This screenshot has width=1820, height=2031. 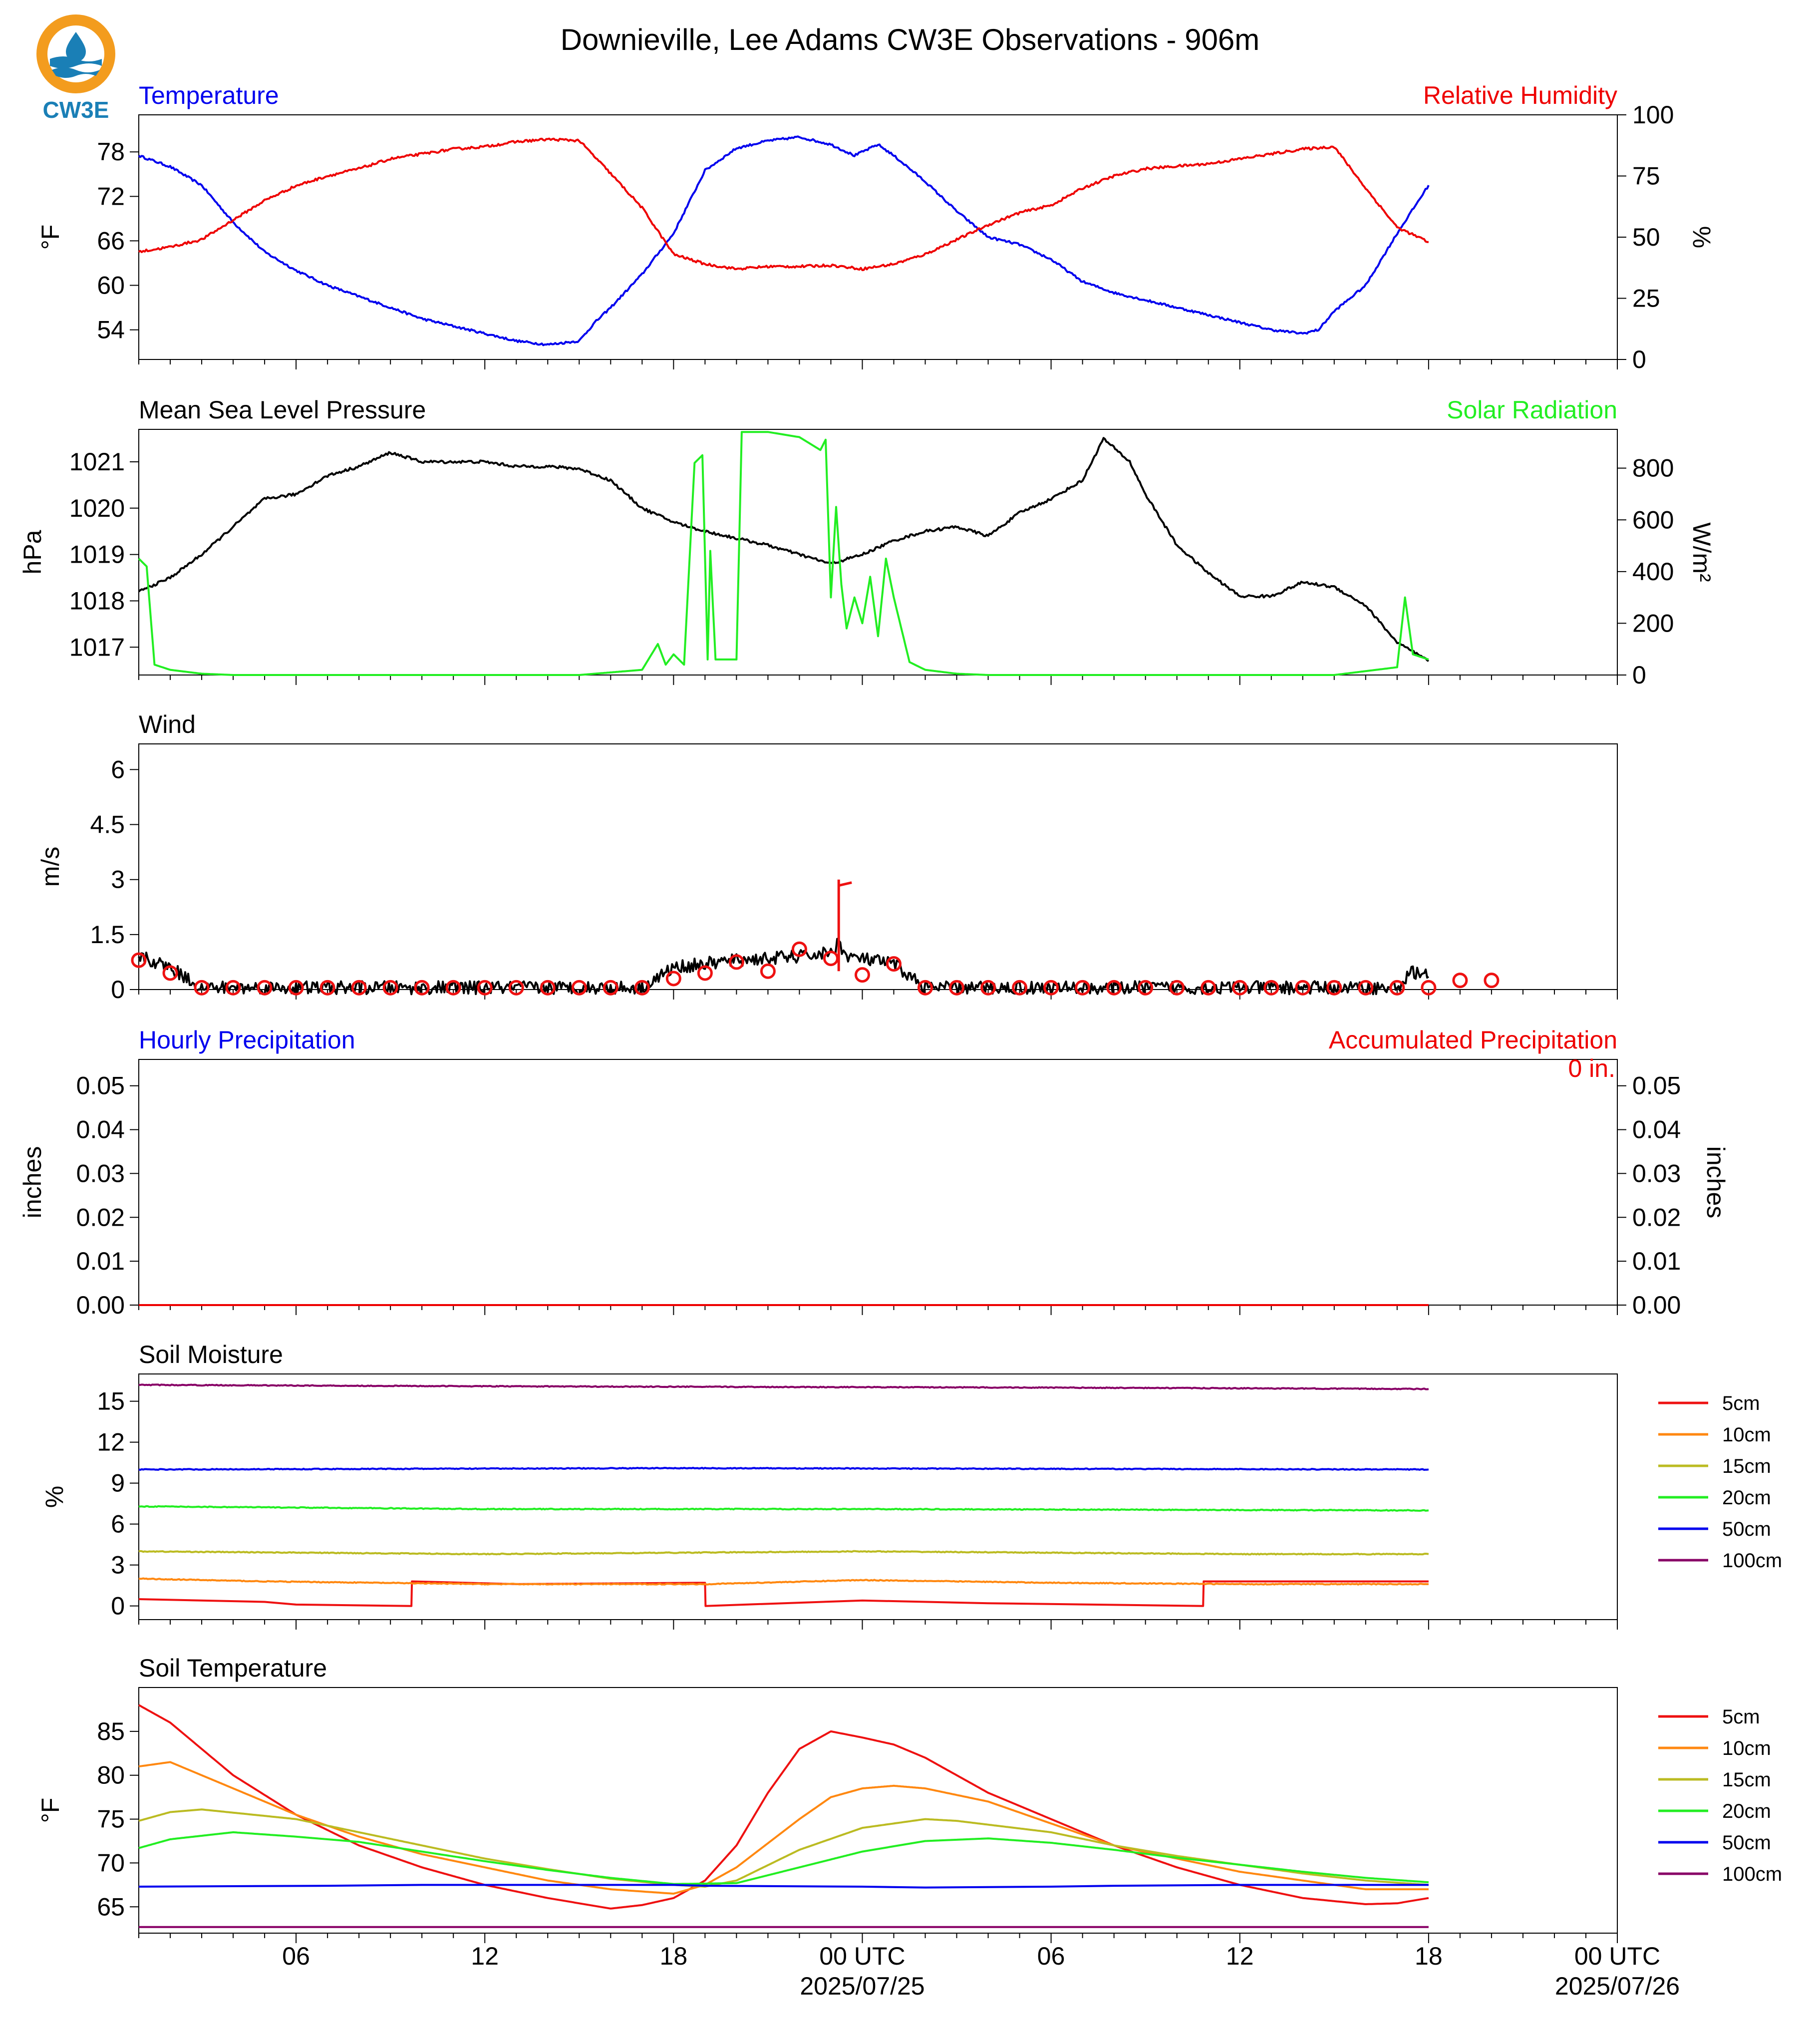 I want to click on logo-wave, so click(x=76, y=62).